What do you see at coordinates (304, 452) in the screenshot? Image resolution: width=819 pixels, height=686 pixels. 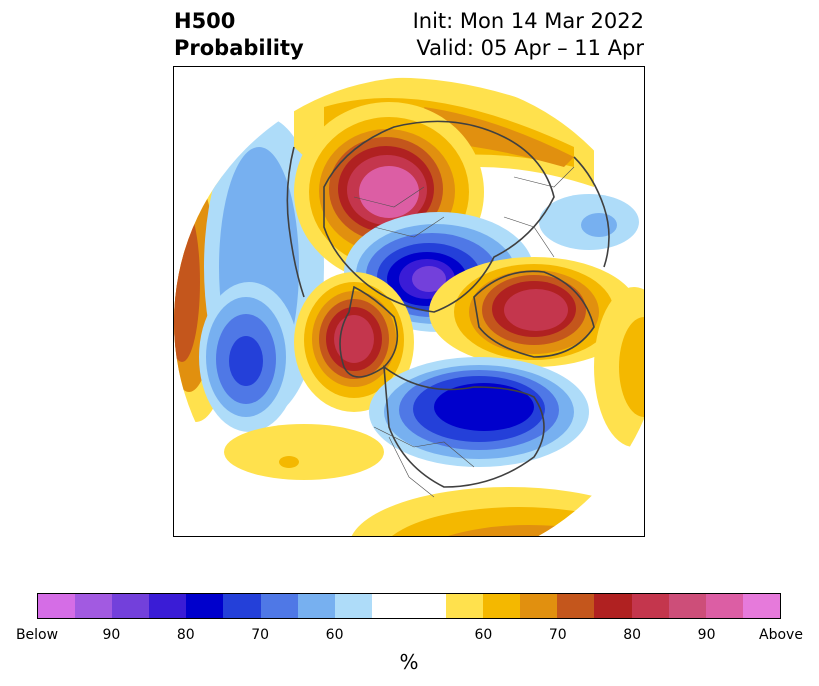 I see `southwest-above` at bounding box center [304, 452].